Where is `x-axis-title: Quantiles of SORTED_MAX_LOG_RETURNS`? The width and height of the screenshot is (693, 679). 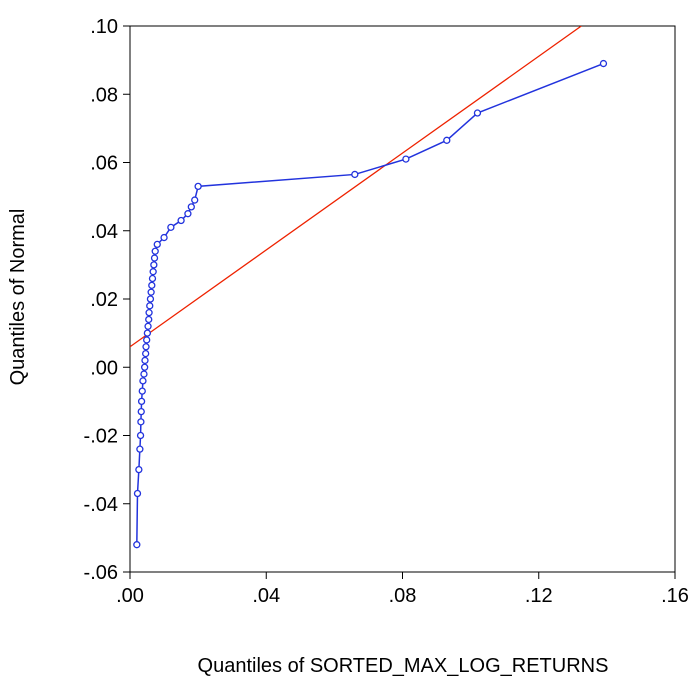
x-axis-title: Quantiles of SORTED_MAX_LOG_RETURNS is located at coordinates (403, 666).